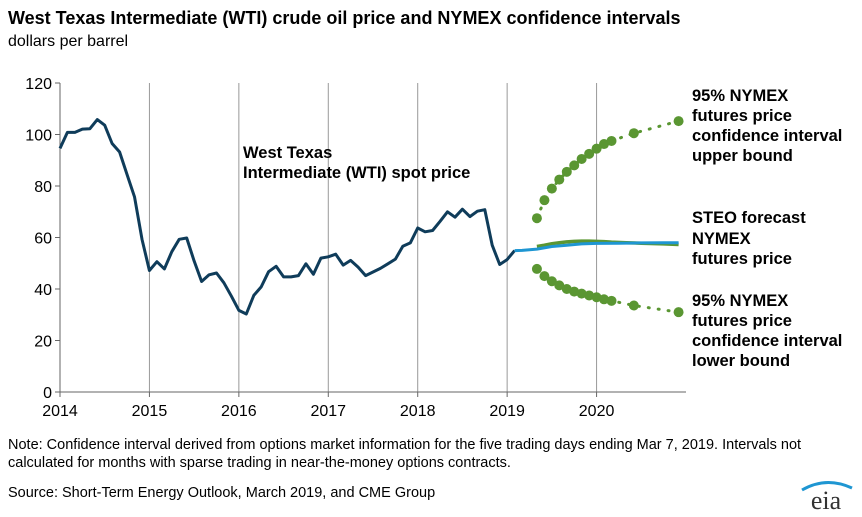  What do you see at coordinates (38, 136) in the screenshot?
I see `y-tick-label-100: 100` at bounding box center [38, 136].